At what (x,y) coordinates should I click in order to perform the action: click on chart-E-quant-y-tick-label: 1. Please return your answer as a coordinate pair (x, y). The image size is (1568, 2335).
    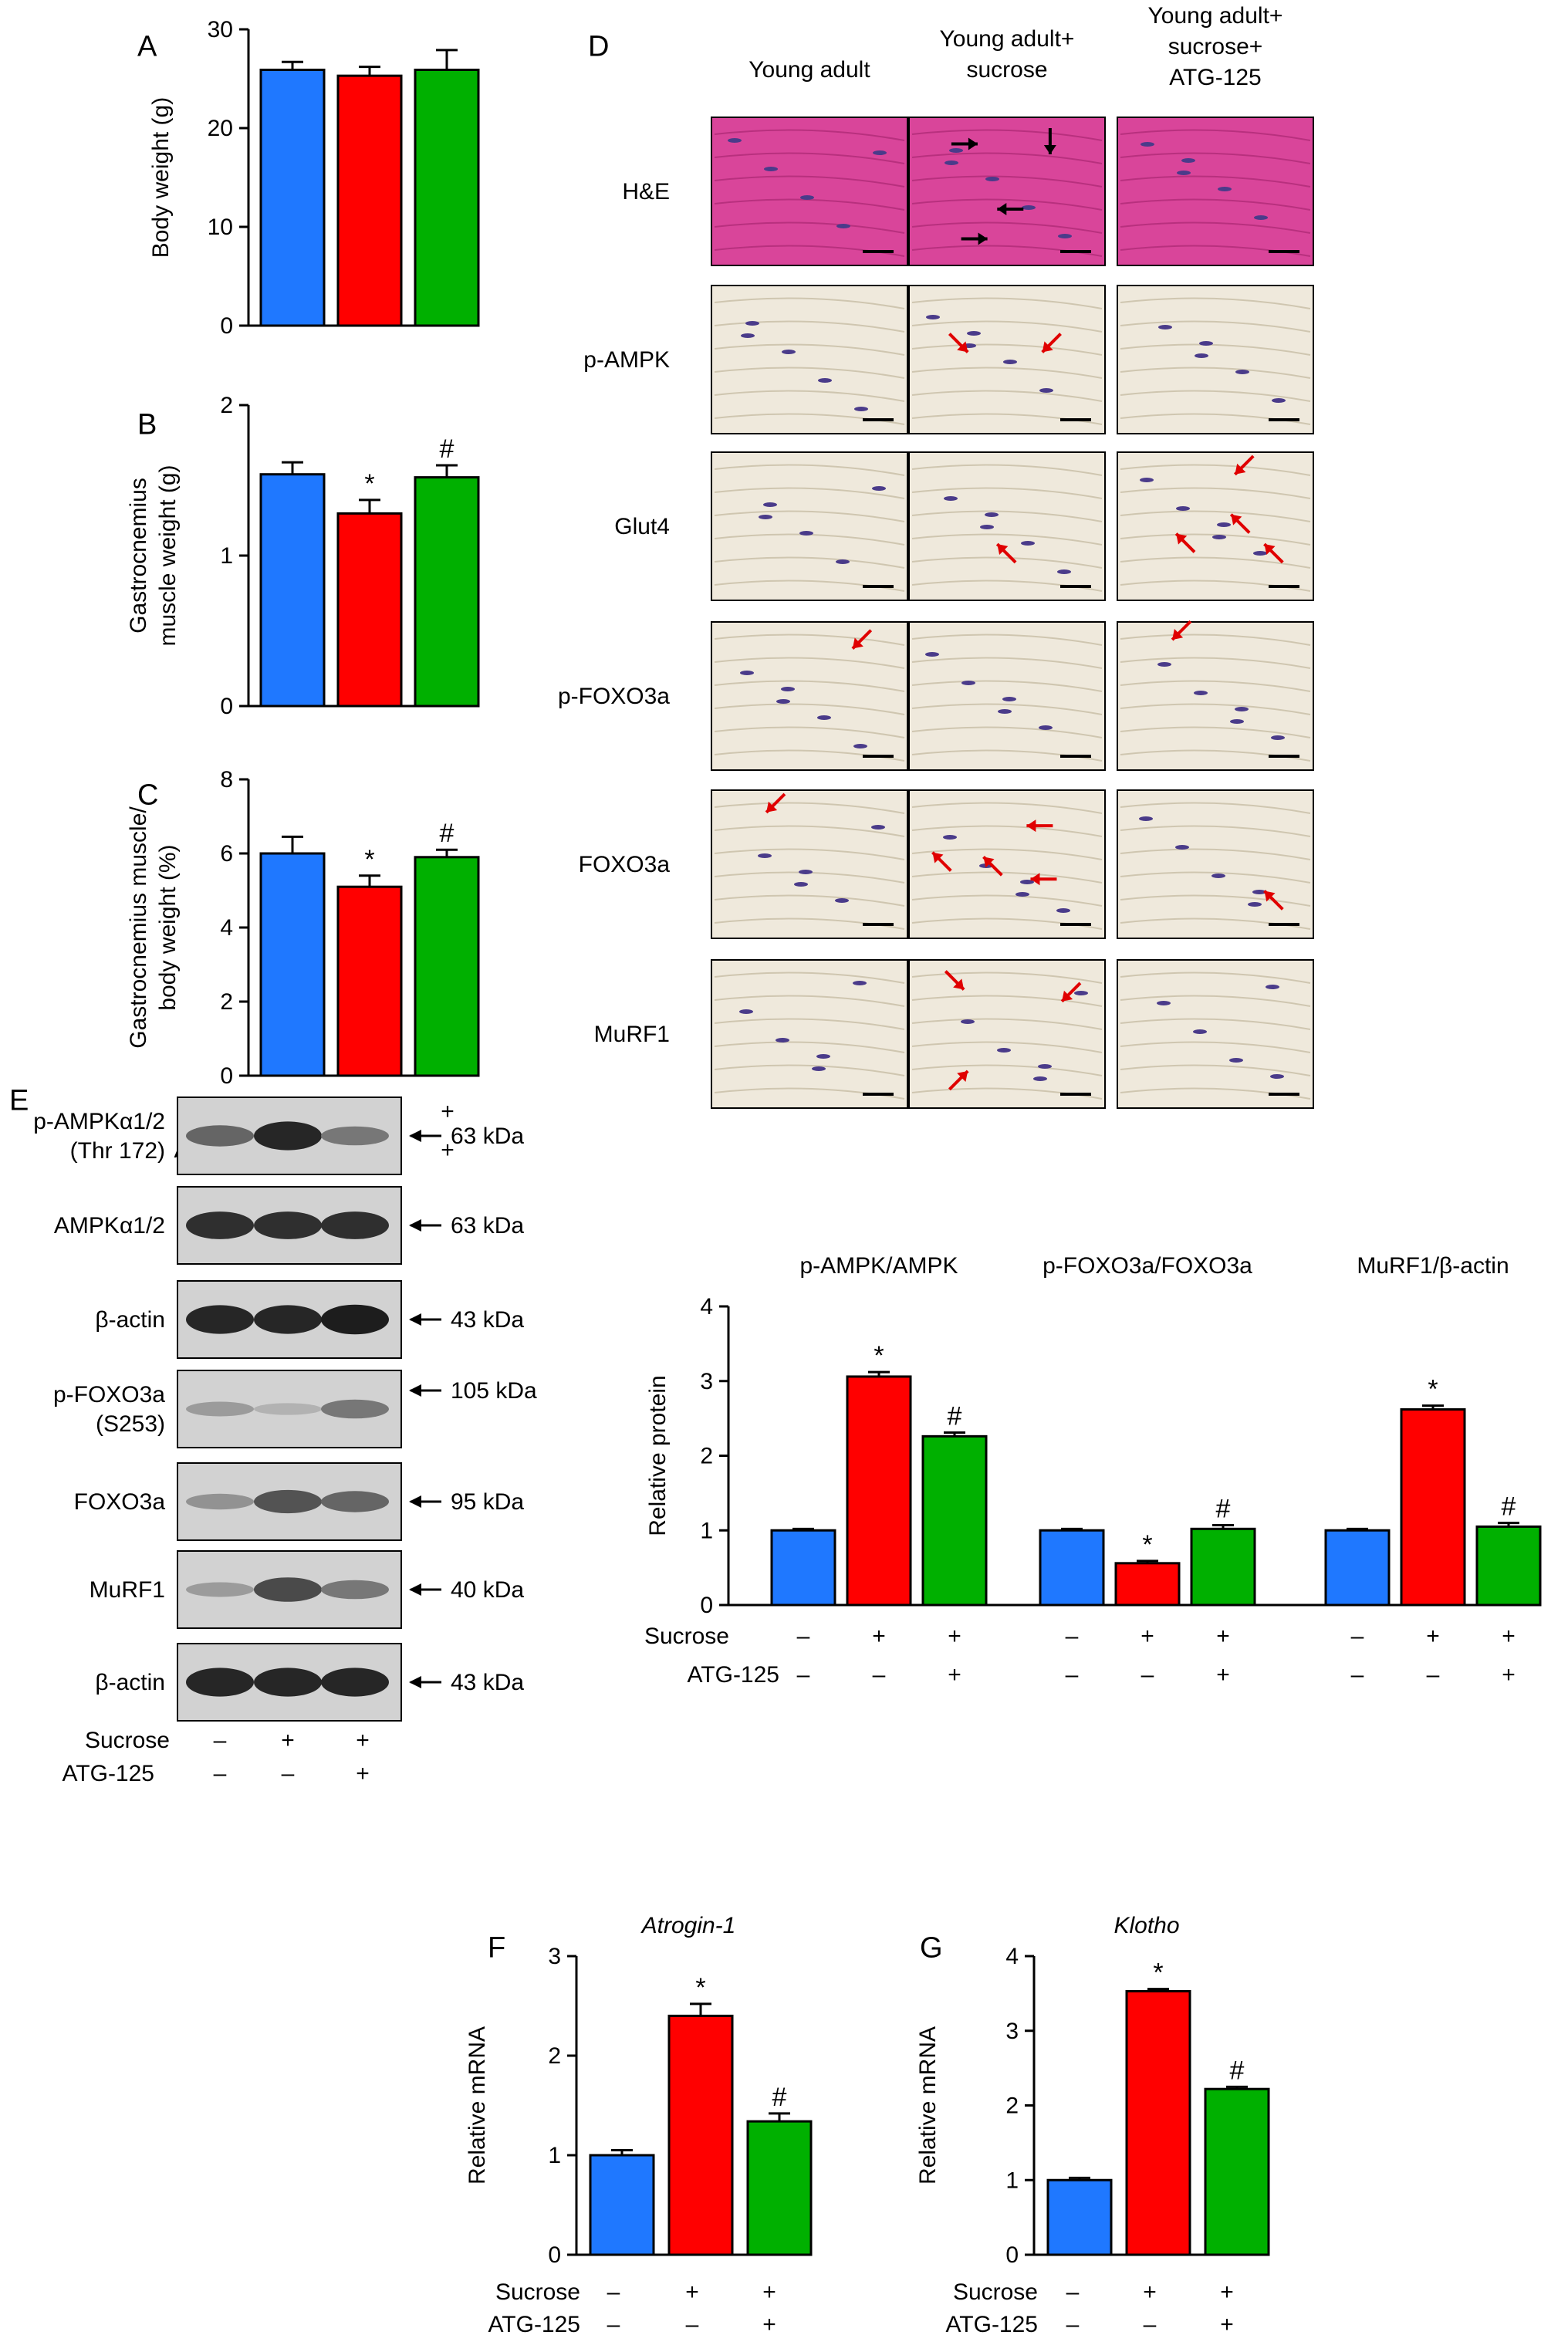
    Looking at the image, I should click on (706, 1531).